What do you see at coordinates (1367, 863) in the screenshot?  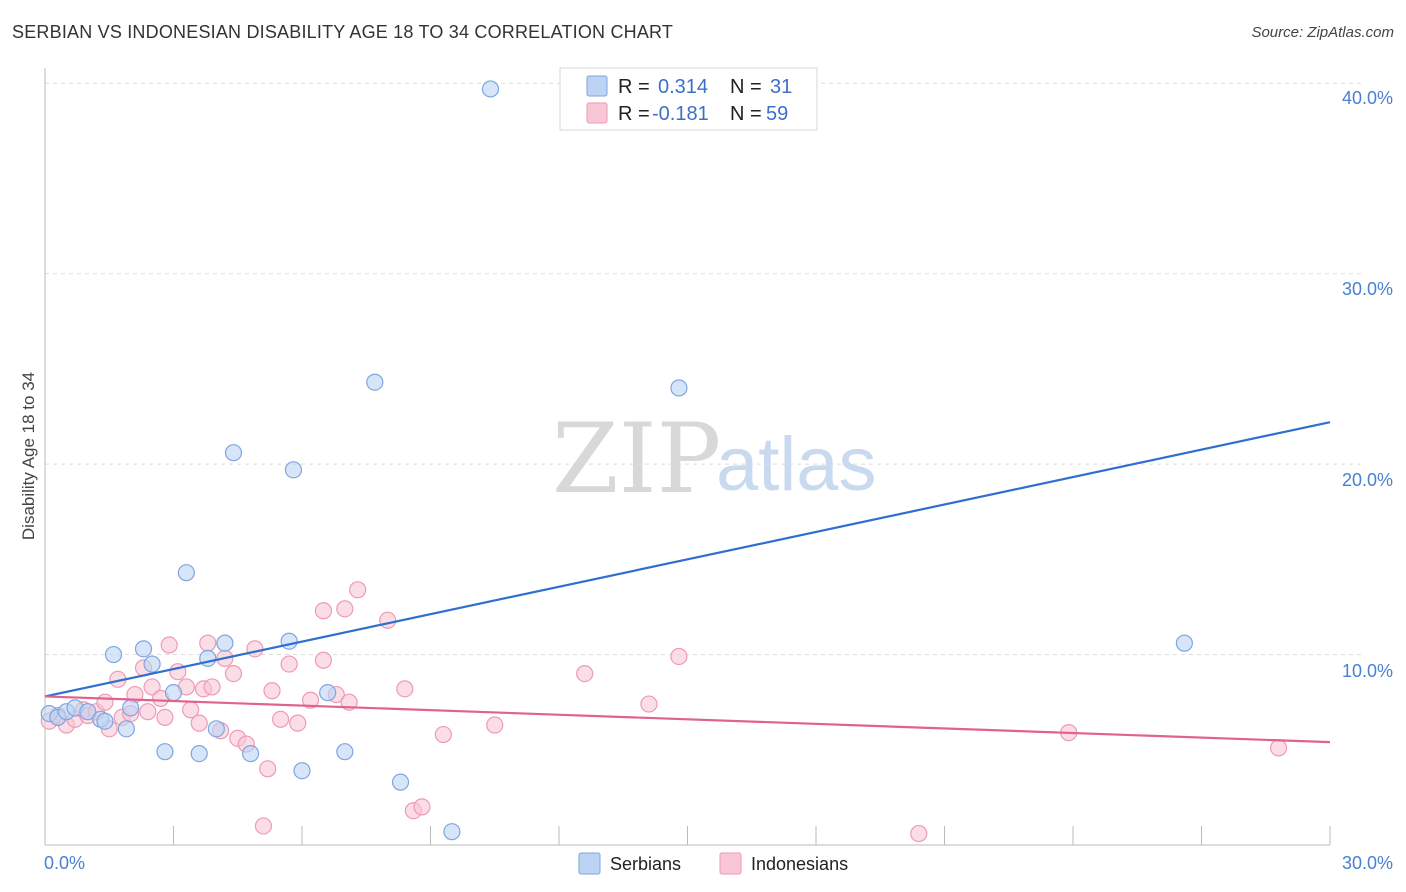 I see `x-tick-label-max: 30.0%` at bounding box center [1367, 863].